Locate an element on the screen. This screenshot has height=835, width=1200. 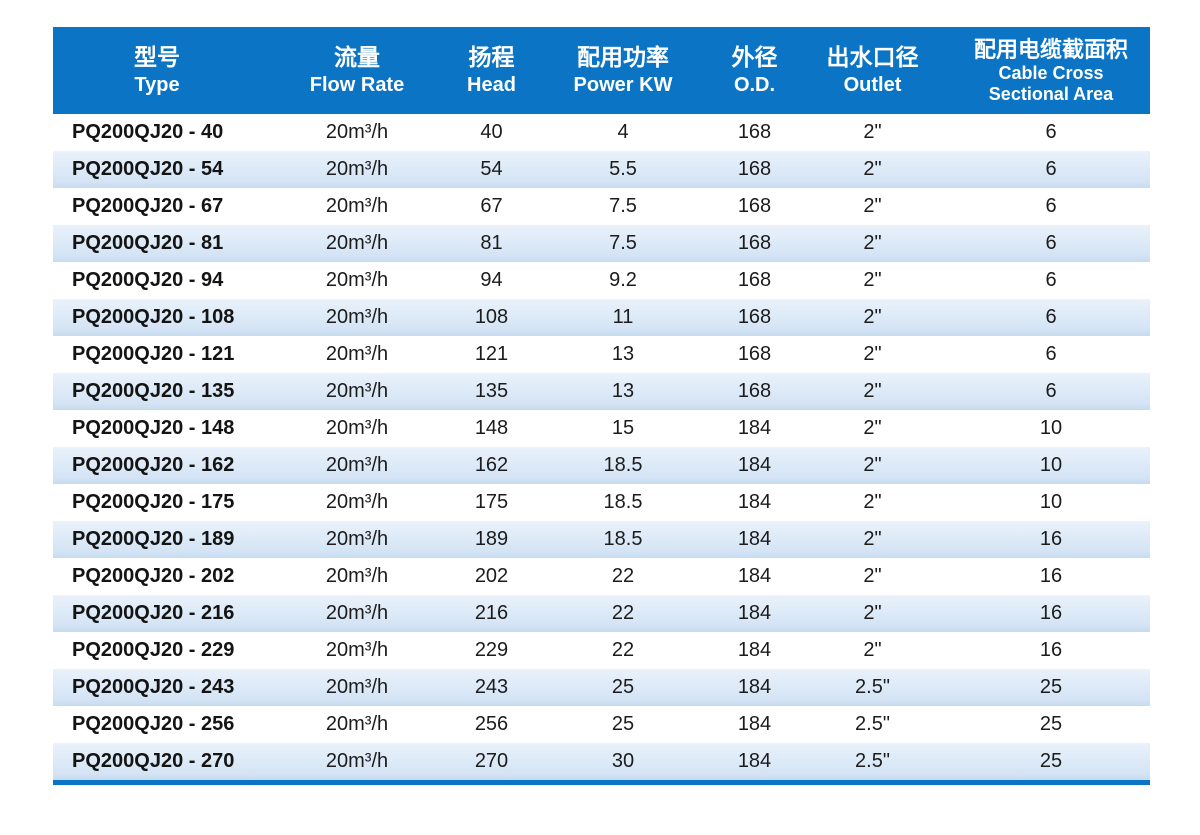
column-header-type: 型号 Type is located at coordinates (157, 70).